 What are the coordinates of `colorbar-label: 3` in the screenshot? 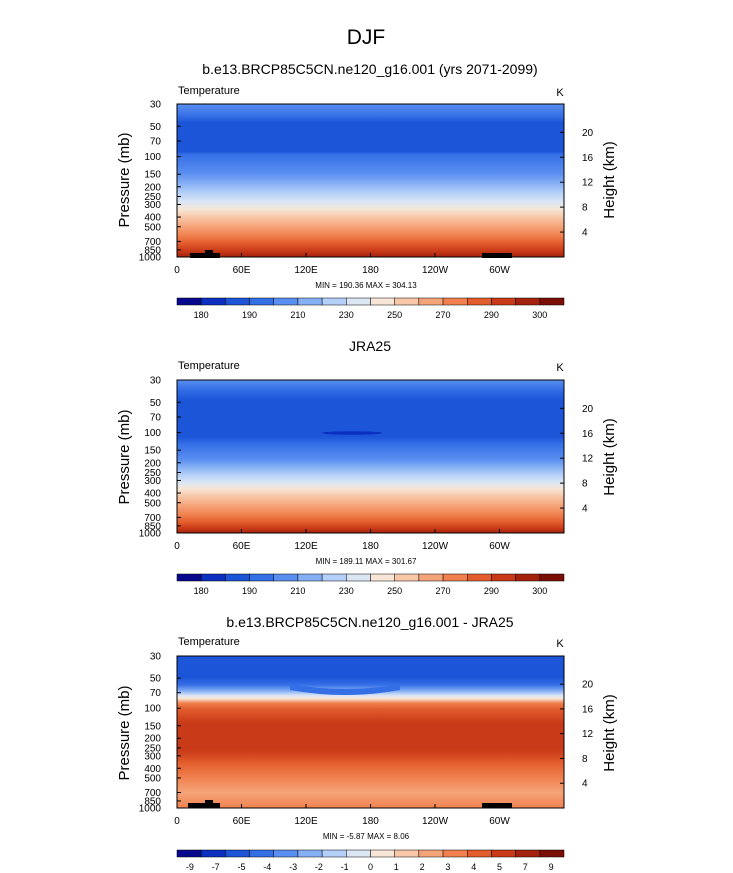 It's located at (447, 867).